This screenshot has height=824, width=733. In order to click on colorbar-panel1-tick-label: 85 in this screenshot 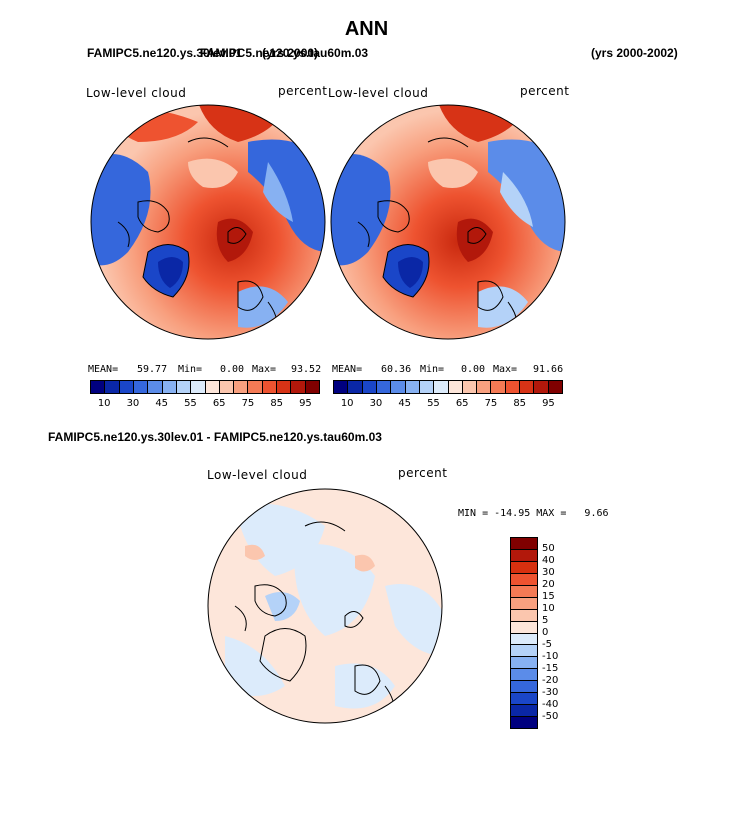, I will do `click(277, 403)`.